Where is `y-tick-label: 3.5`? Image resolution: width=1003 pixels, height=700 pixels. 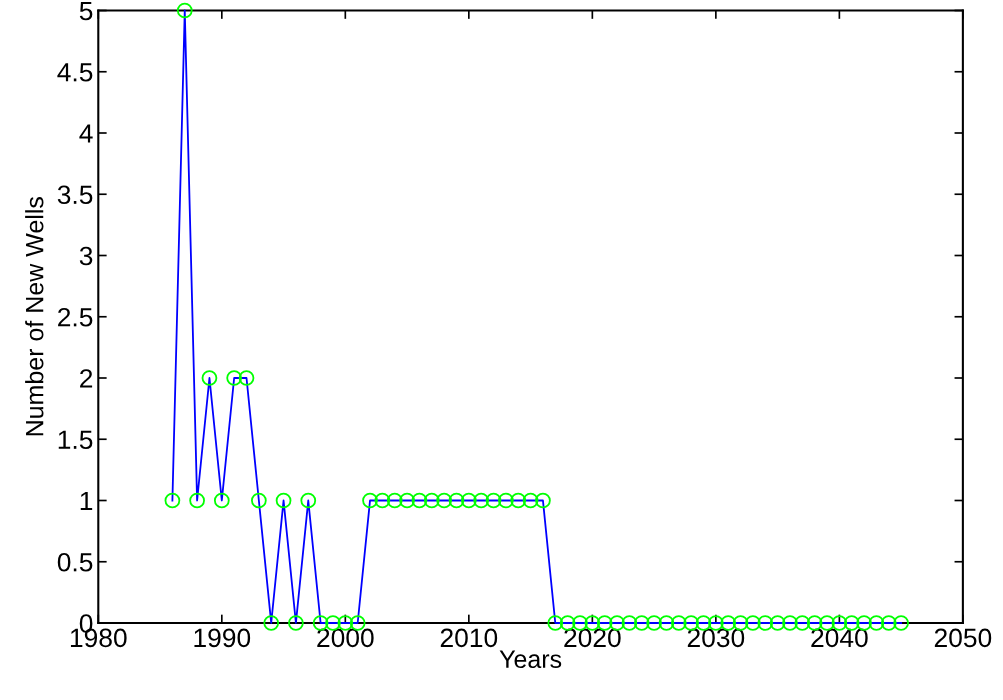
y-tick-label: 3.5 is located at coordinates (75, 195).